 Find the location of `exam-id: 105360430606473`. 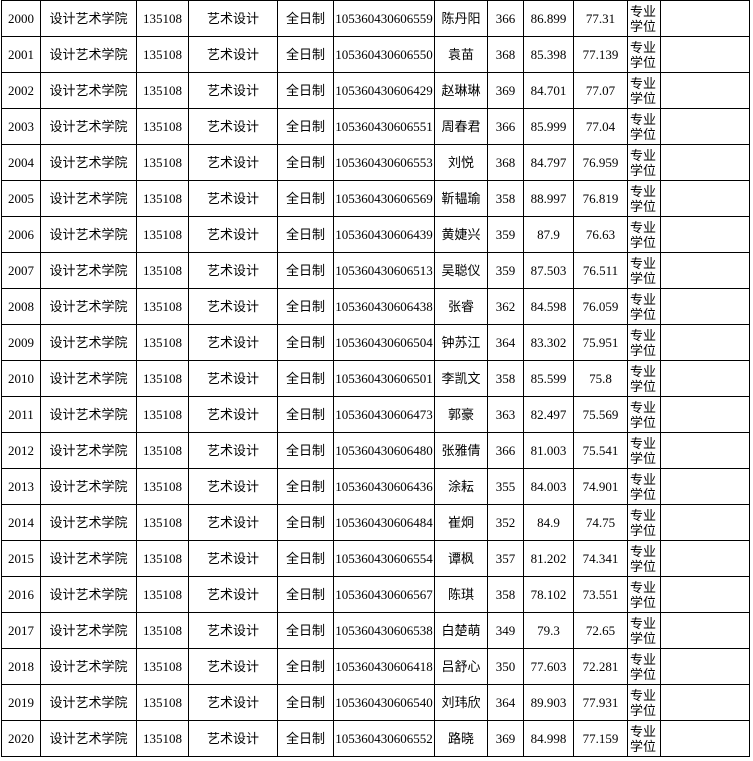

exam-id: 105360430606473 is located at coordinates (384, 414).